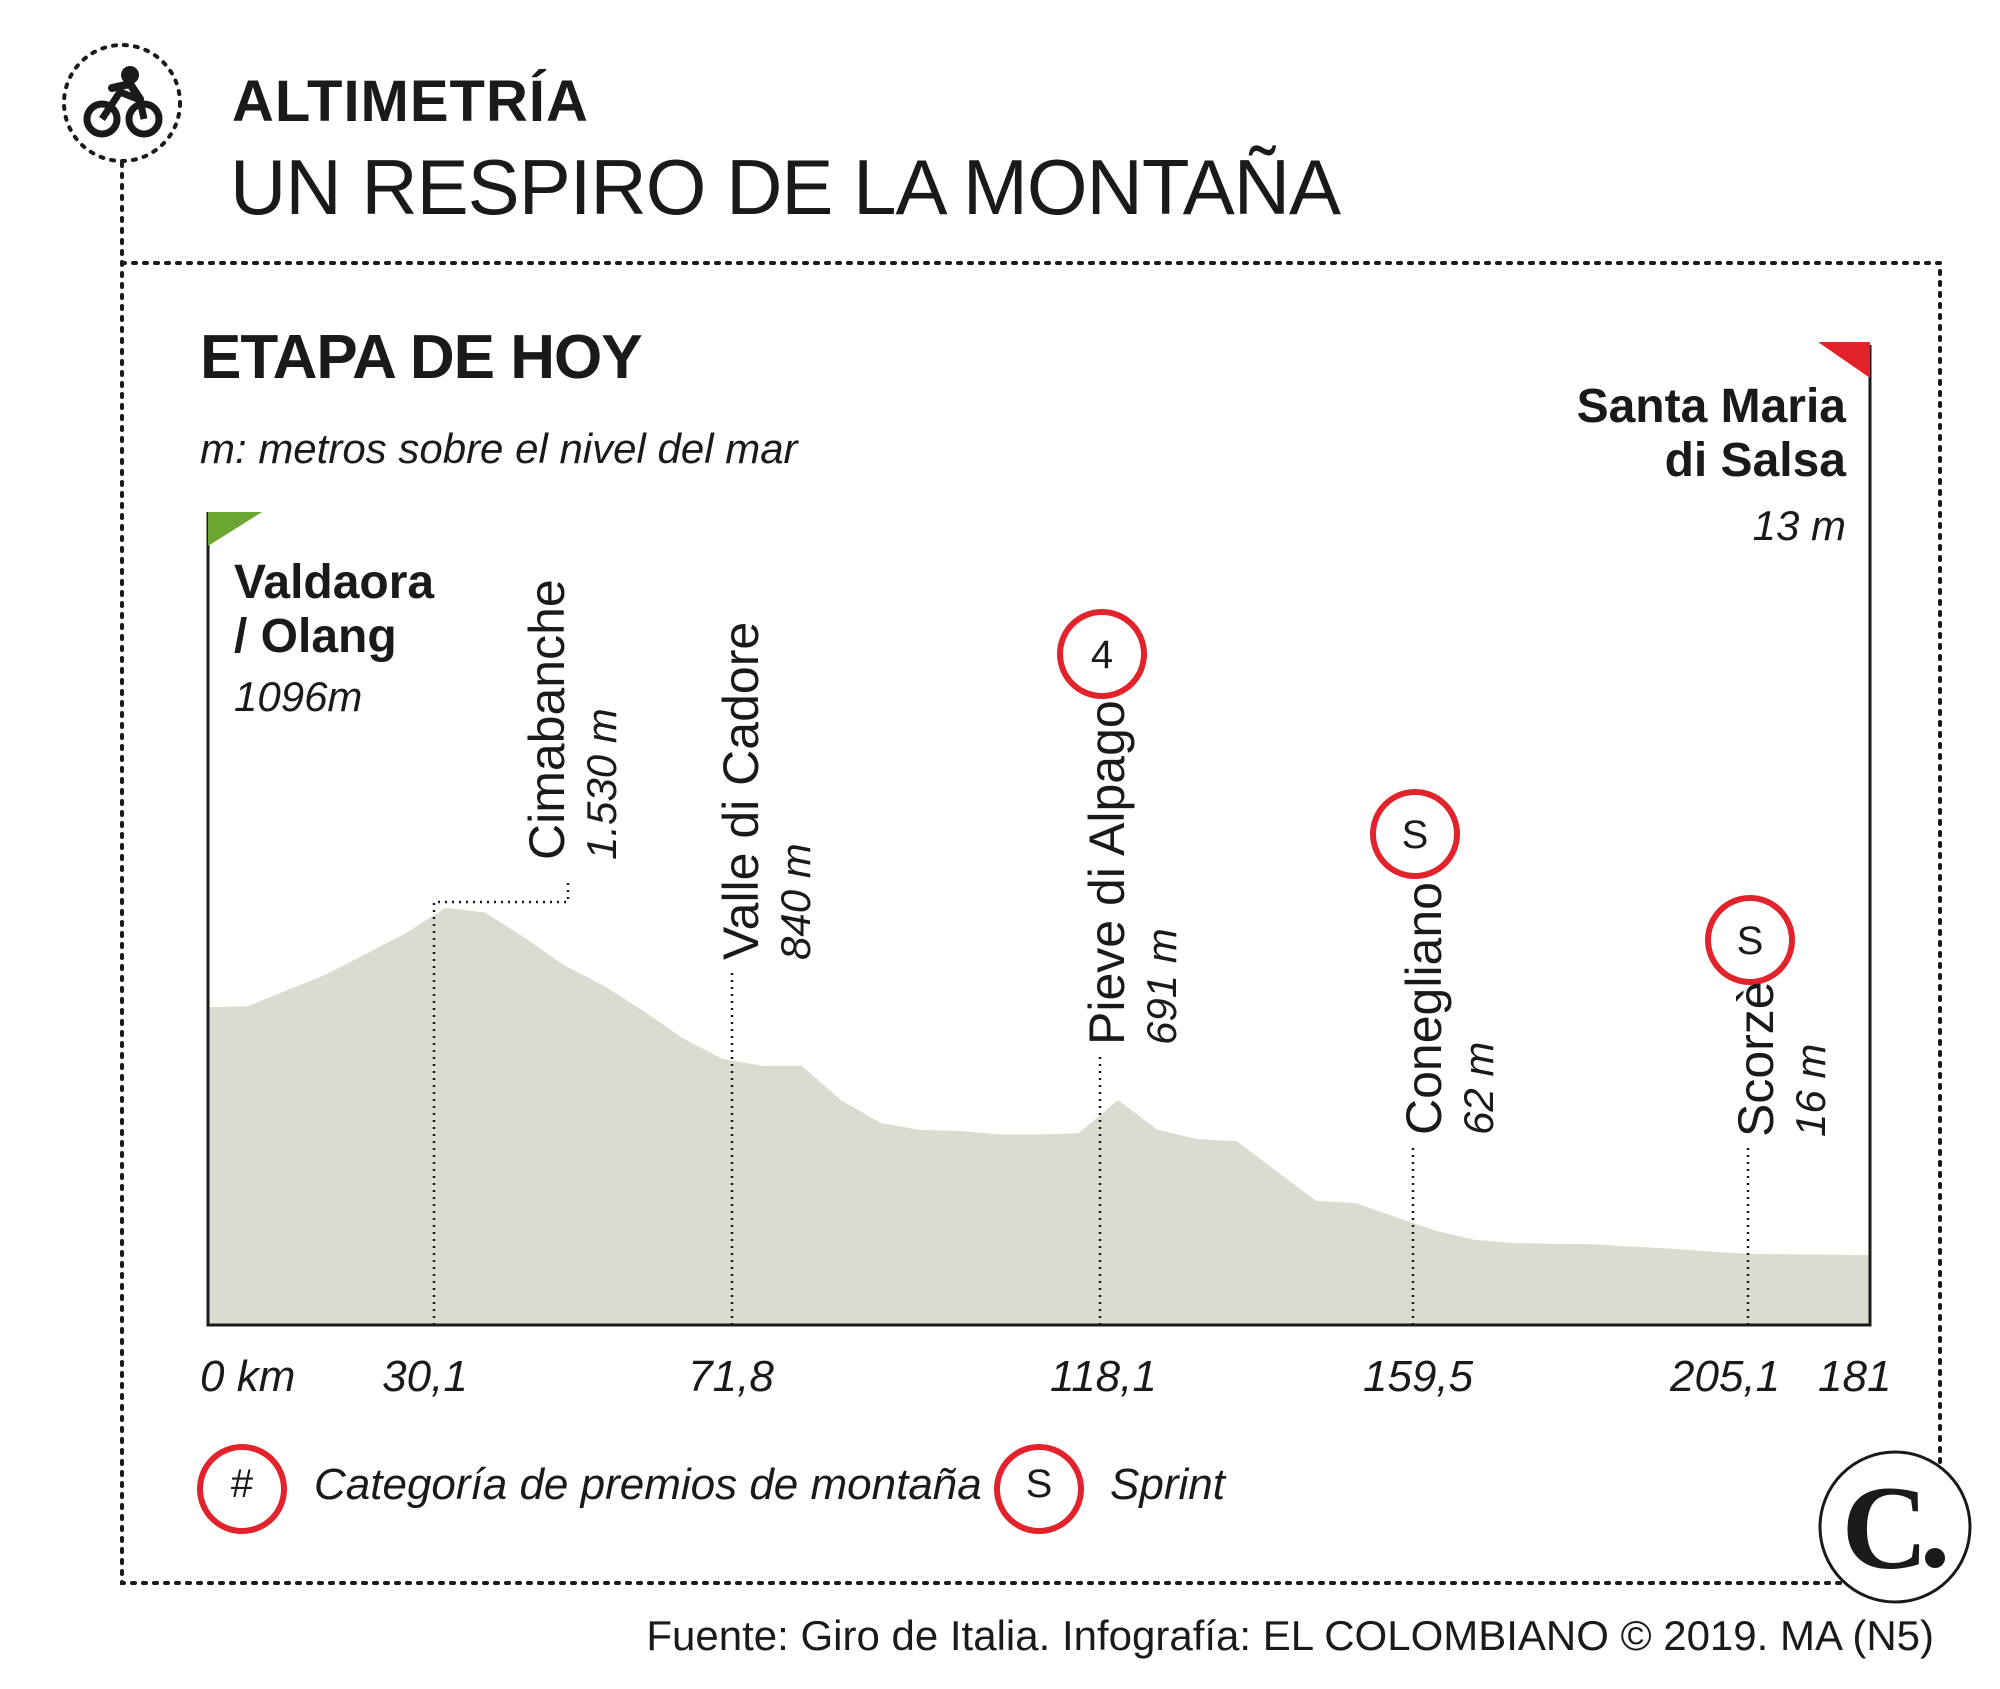 The height and width of the screenshot is (1689, 2000). I want to click on start-name-line2: / Olang, so click(315, 636).